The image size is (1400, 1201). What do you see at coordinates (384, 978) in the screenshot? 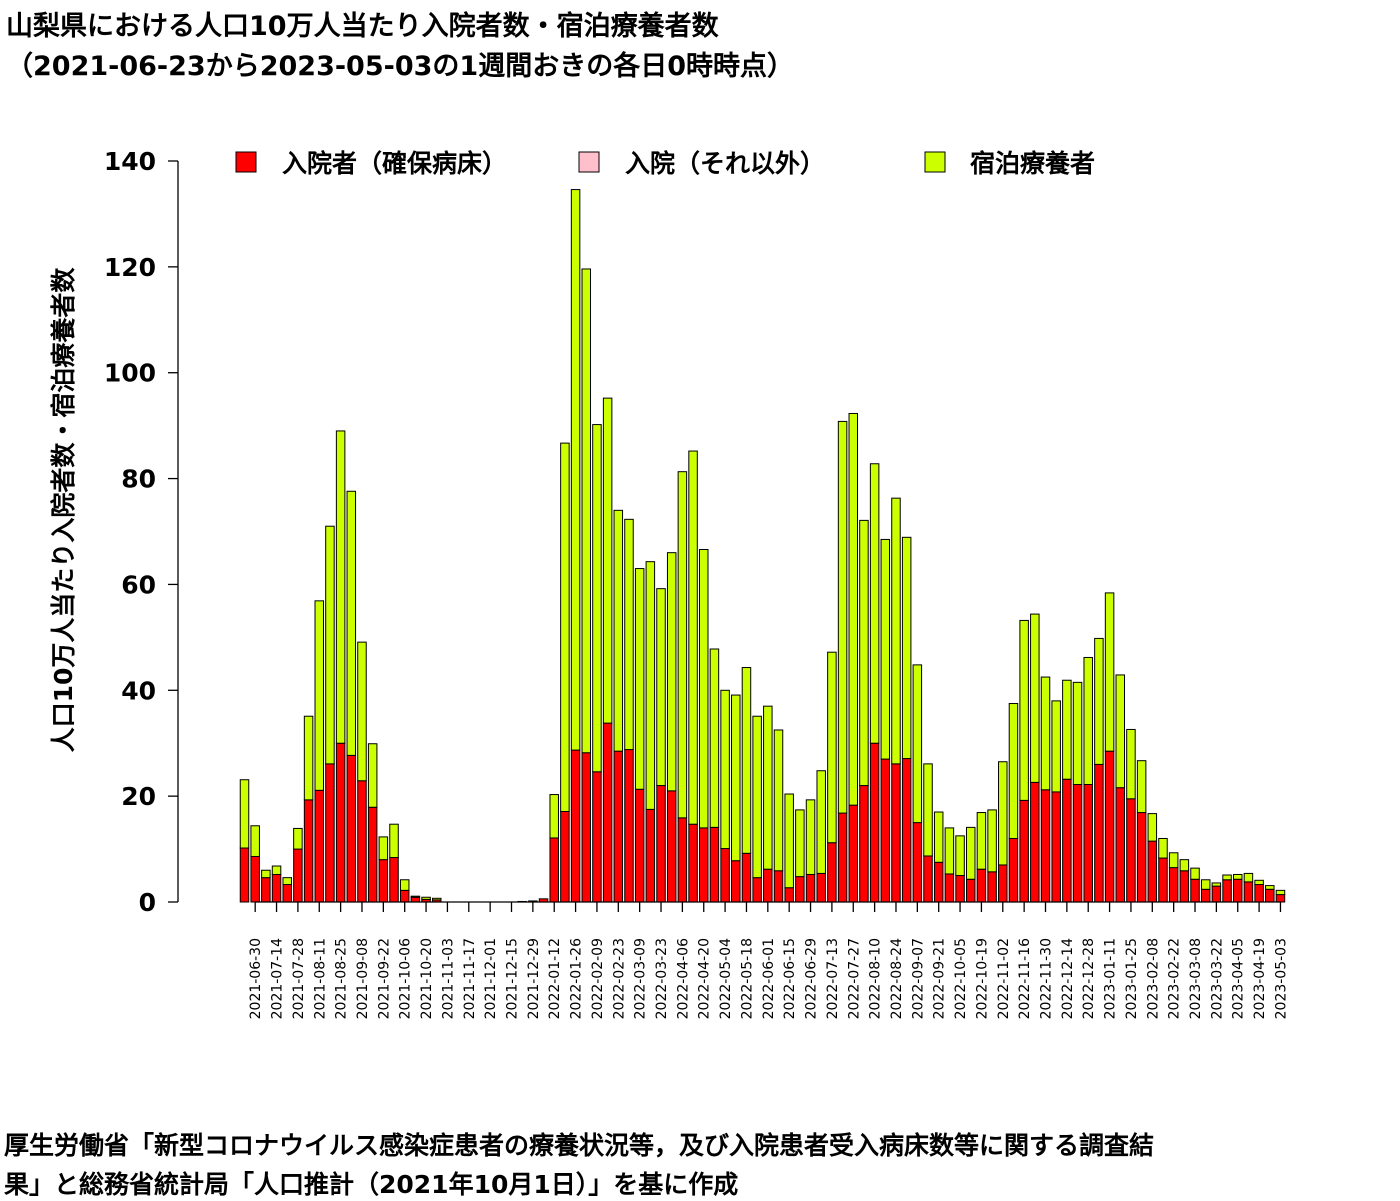
I see `x-tick-label: 2021-09-22` at bounding box center [384, 978].